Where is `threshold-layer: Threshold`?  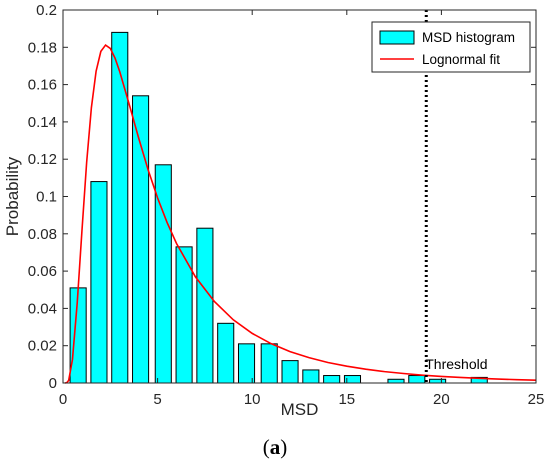 threshold-layer: Threshold is located at coordinates (456, 196).